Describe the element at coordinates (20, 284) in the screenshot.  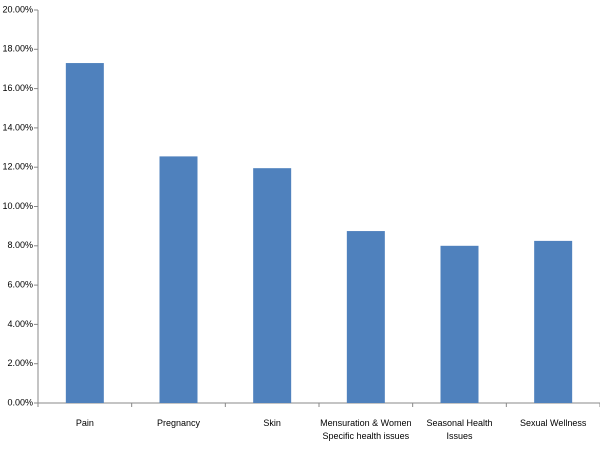
I see `y-tick-label: 6.00%` at that location.